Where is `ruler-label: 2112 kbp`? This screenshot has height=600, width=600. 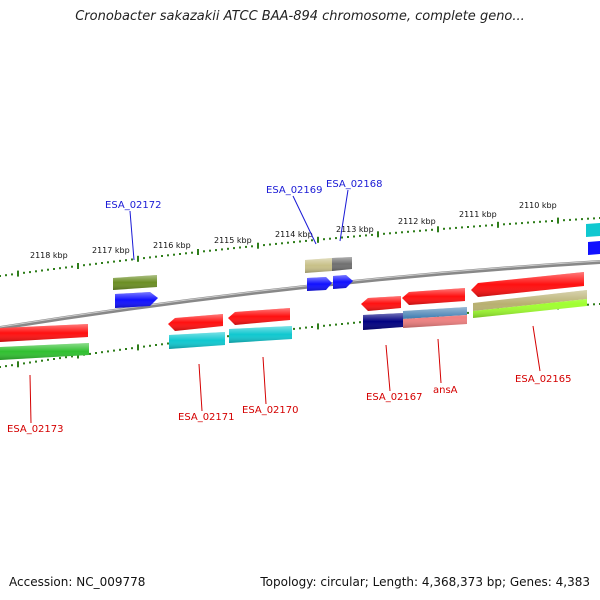
ruler-label: 2112 kbp is located at coordinates (417, 221).